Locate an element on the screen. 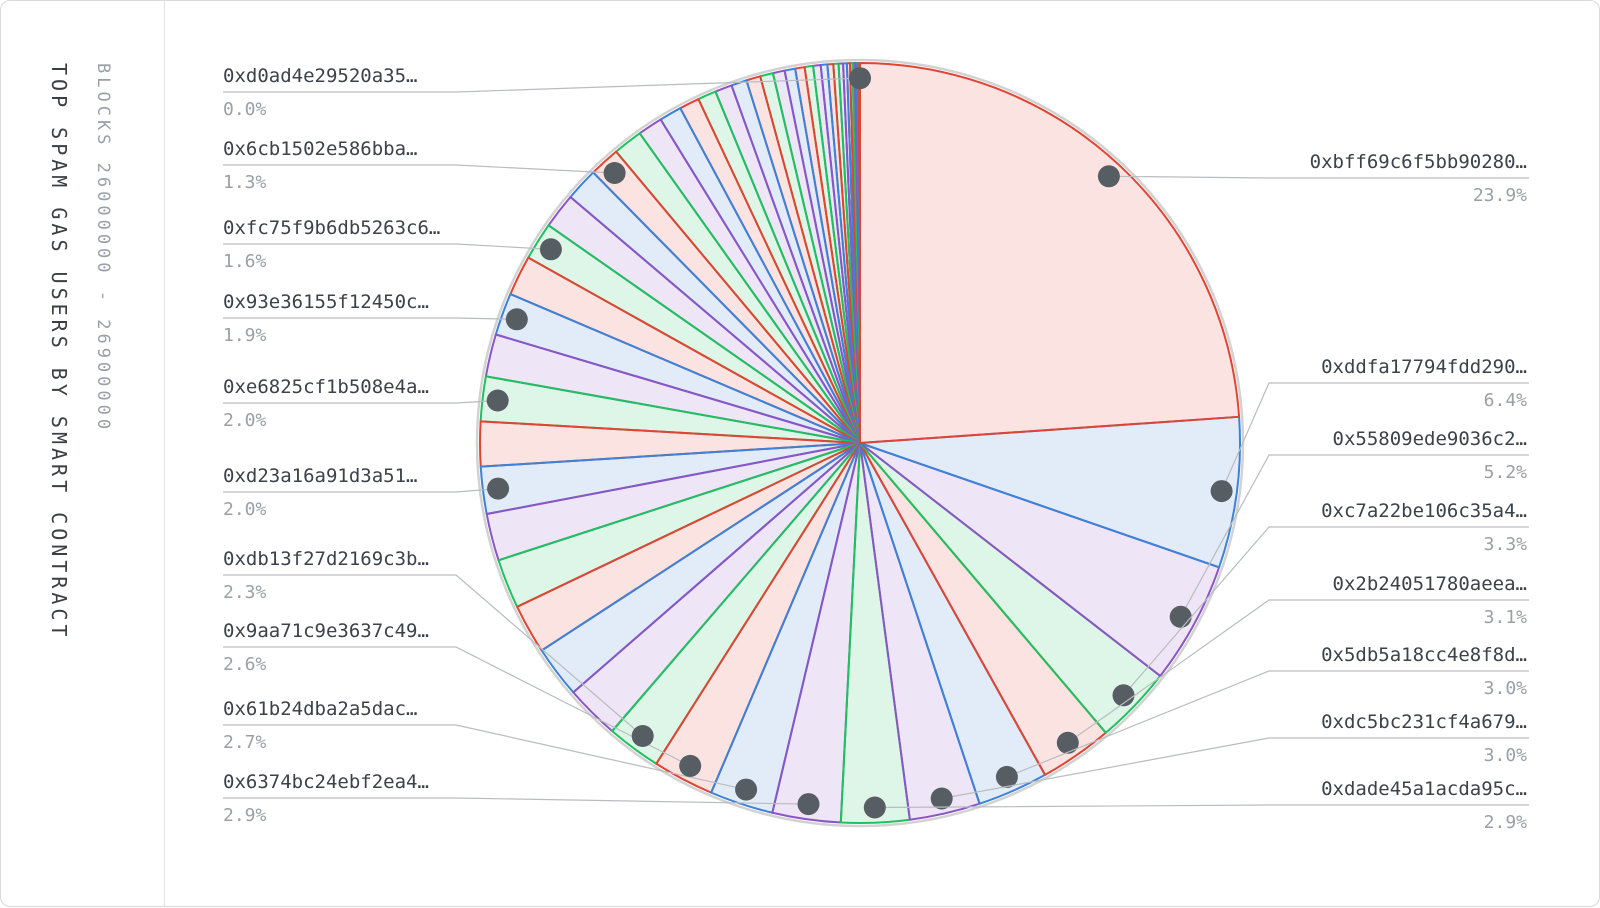 The width and height of the screenshot is (1600, 908). pie-slice is located at coordinates (1049, 253).